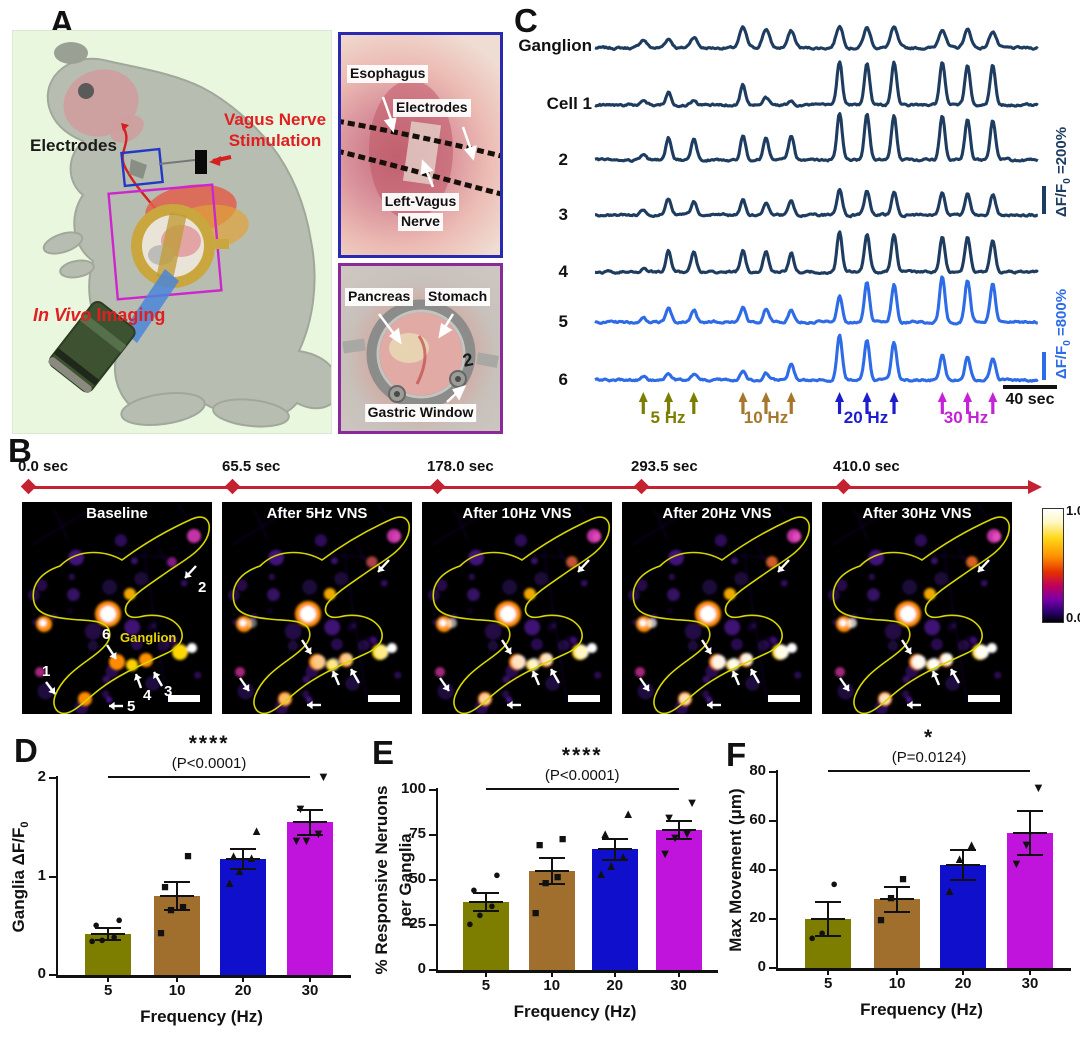 The width and height of the screenshot is (1080, 1038). Describe the element at coordinates (127, 129) in the screenshot. I see `mouse-snout-pink` at that location.